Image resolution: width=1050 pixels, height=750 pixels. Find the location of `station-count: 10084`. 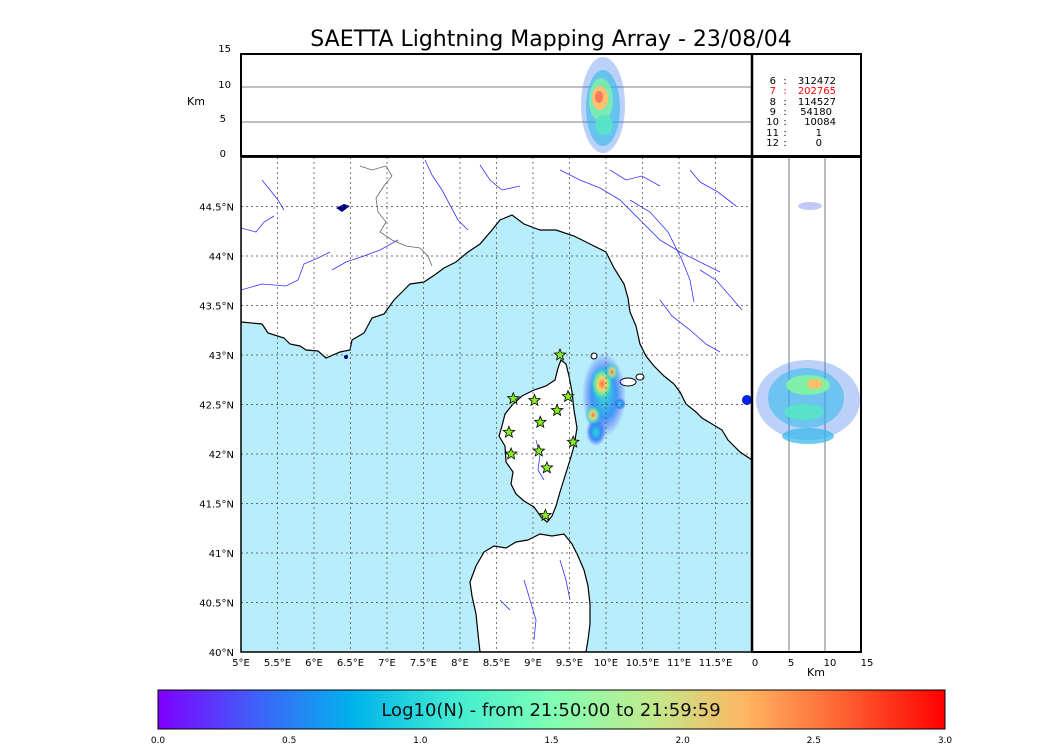

station-count: 10084 is located at coordinates (820, 122).